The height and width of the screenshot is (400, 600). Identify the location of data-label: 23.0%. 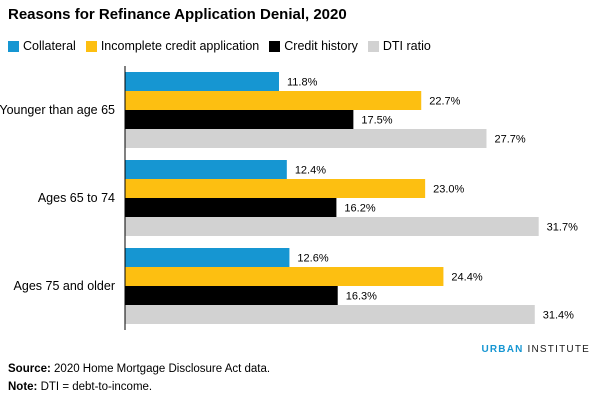
(448, 190).